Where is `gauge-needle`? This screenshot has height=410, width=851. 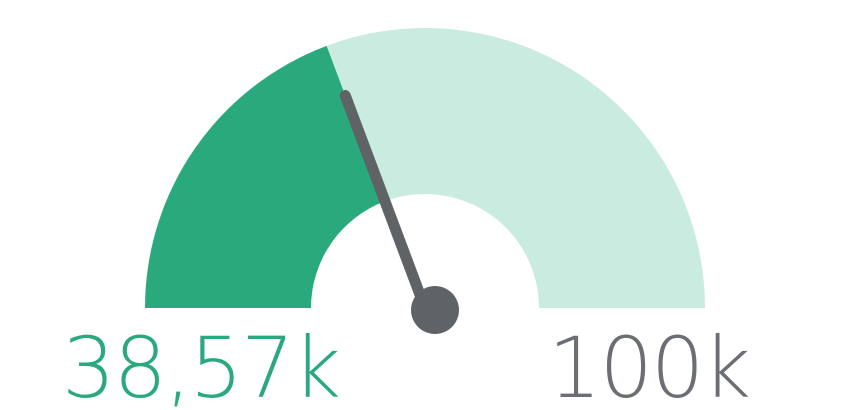 gauge-needle is located at coordinates (385, 201).